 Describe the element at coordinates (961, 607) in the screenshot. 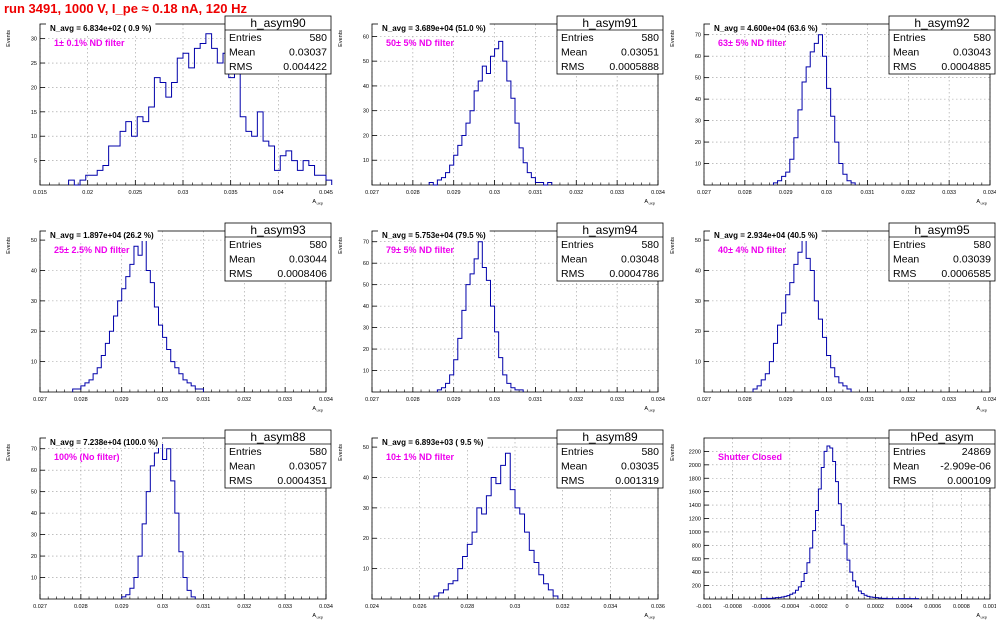

I see `x-tick-label: 0.0008` at that location.